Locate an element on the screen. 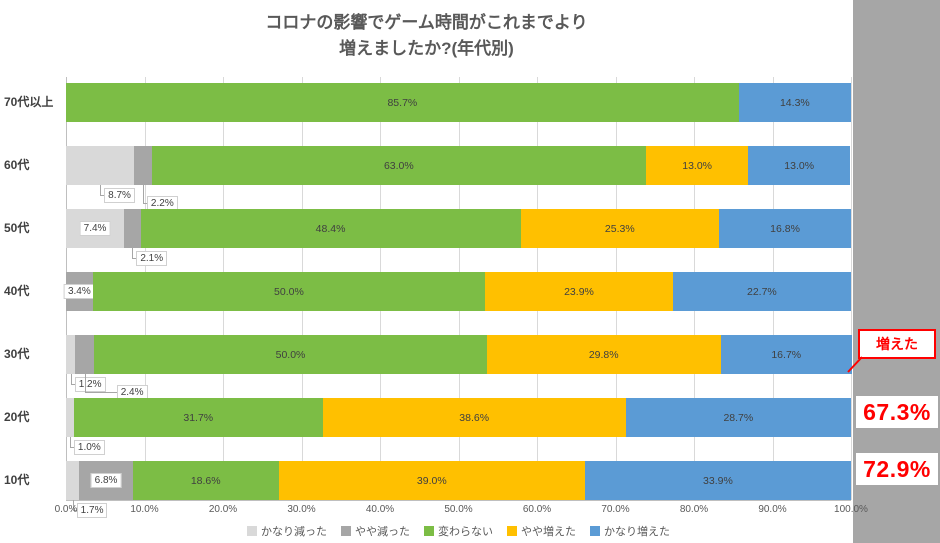 This screenshot has width=940, height=543. x-tick-label: 0.0% is located at coordinates (66, 509).